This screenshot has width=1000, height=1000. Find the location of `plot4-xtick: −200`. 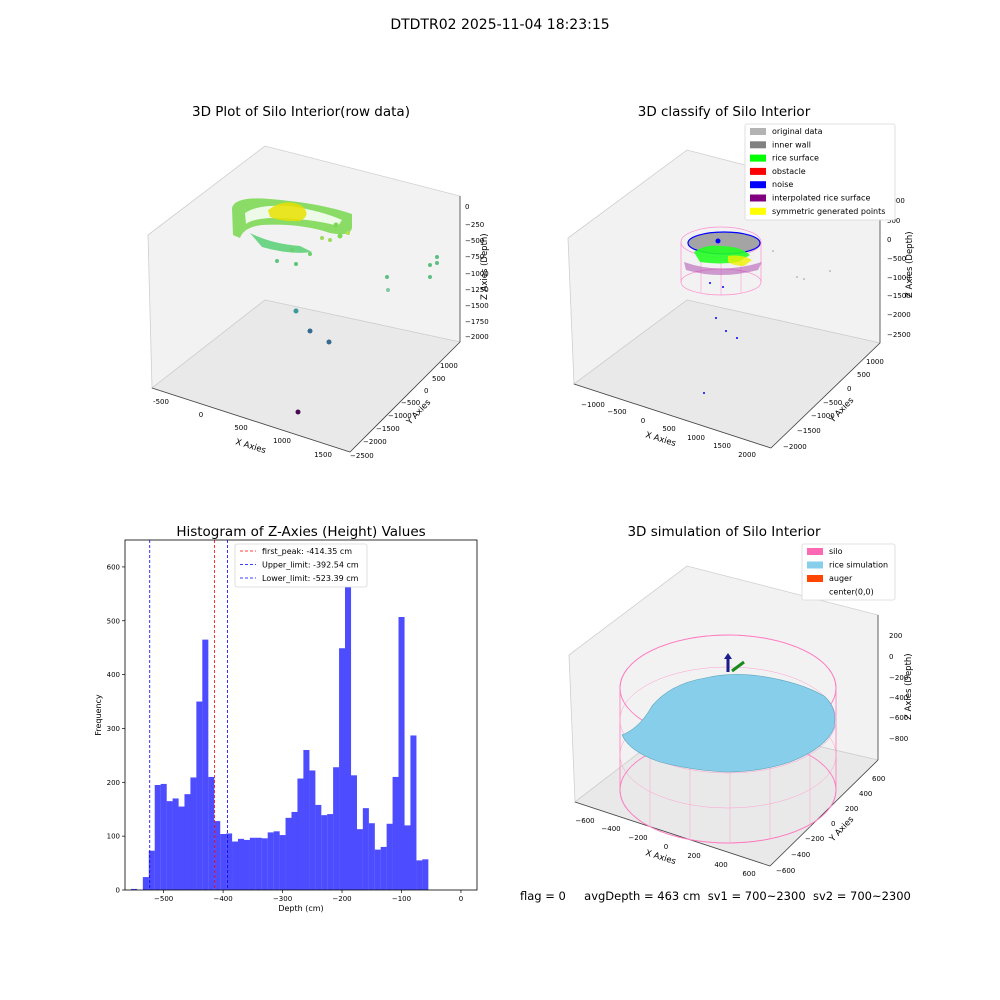

plot4-xtick: −200 is located at coordinates (637, 838).